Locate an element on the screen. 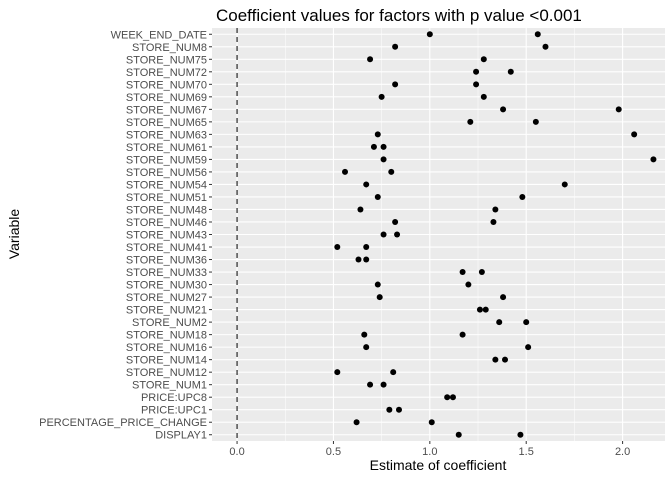 This screenshot has width=672, height=480. y-tick-label: STORE_NUM43 is located at coordinates (166, 236).